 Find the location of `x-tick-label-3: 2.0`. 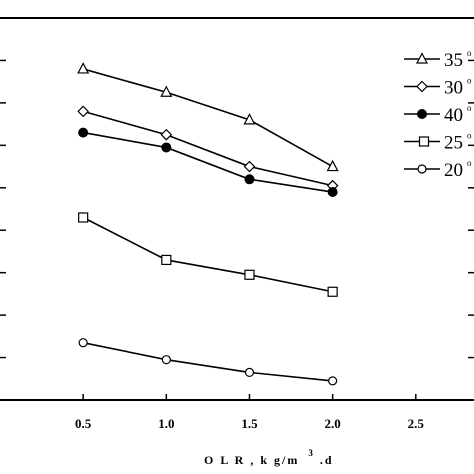

x-tick-label-3: 2.0 is located at coordinates (333, 423).